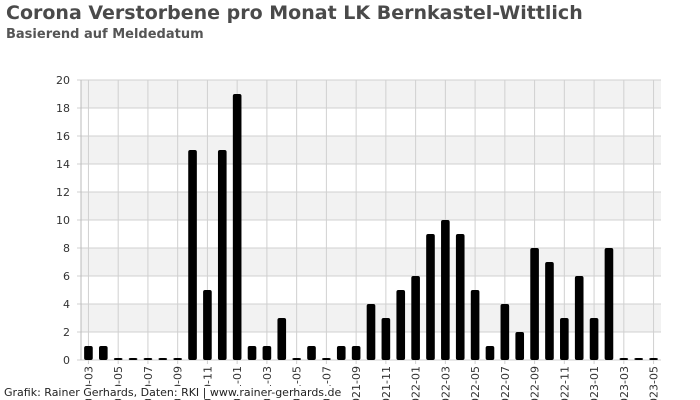  Describe the element at coordinates (654, 383) in the screenshot. I see `x-tick-label: 2023-05` at that location.